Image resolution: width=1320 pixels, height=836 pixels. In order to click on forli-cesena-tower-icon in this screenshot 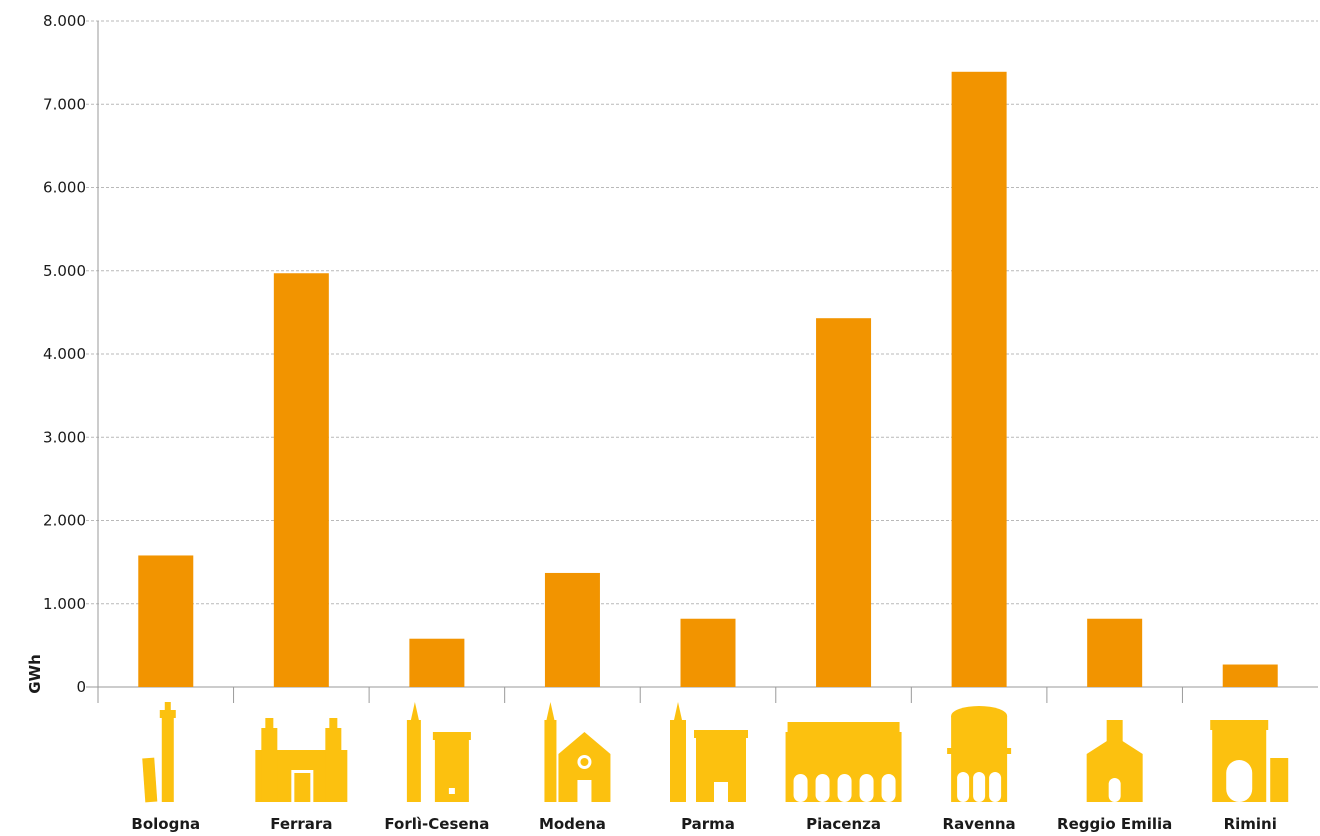, I will do `click(438, 752)`.